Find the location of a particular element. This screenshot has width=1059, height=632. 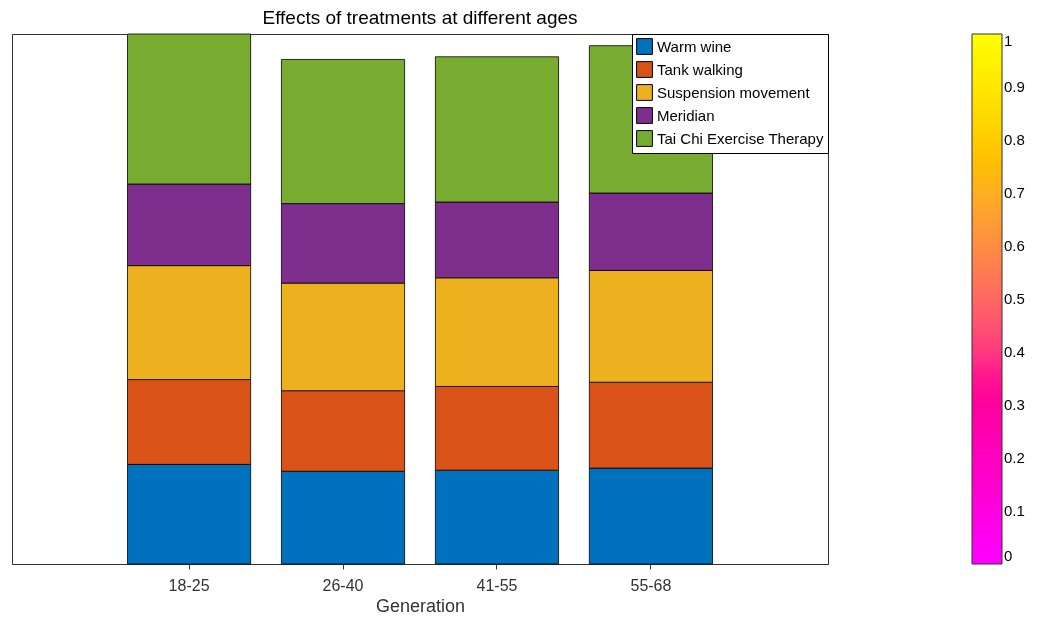

legend-label: Meridian is located at coordinates (686, 115).